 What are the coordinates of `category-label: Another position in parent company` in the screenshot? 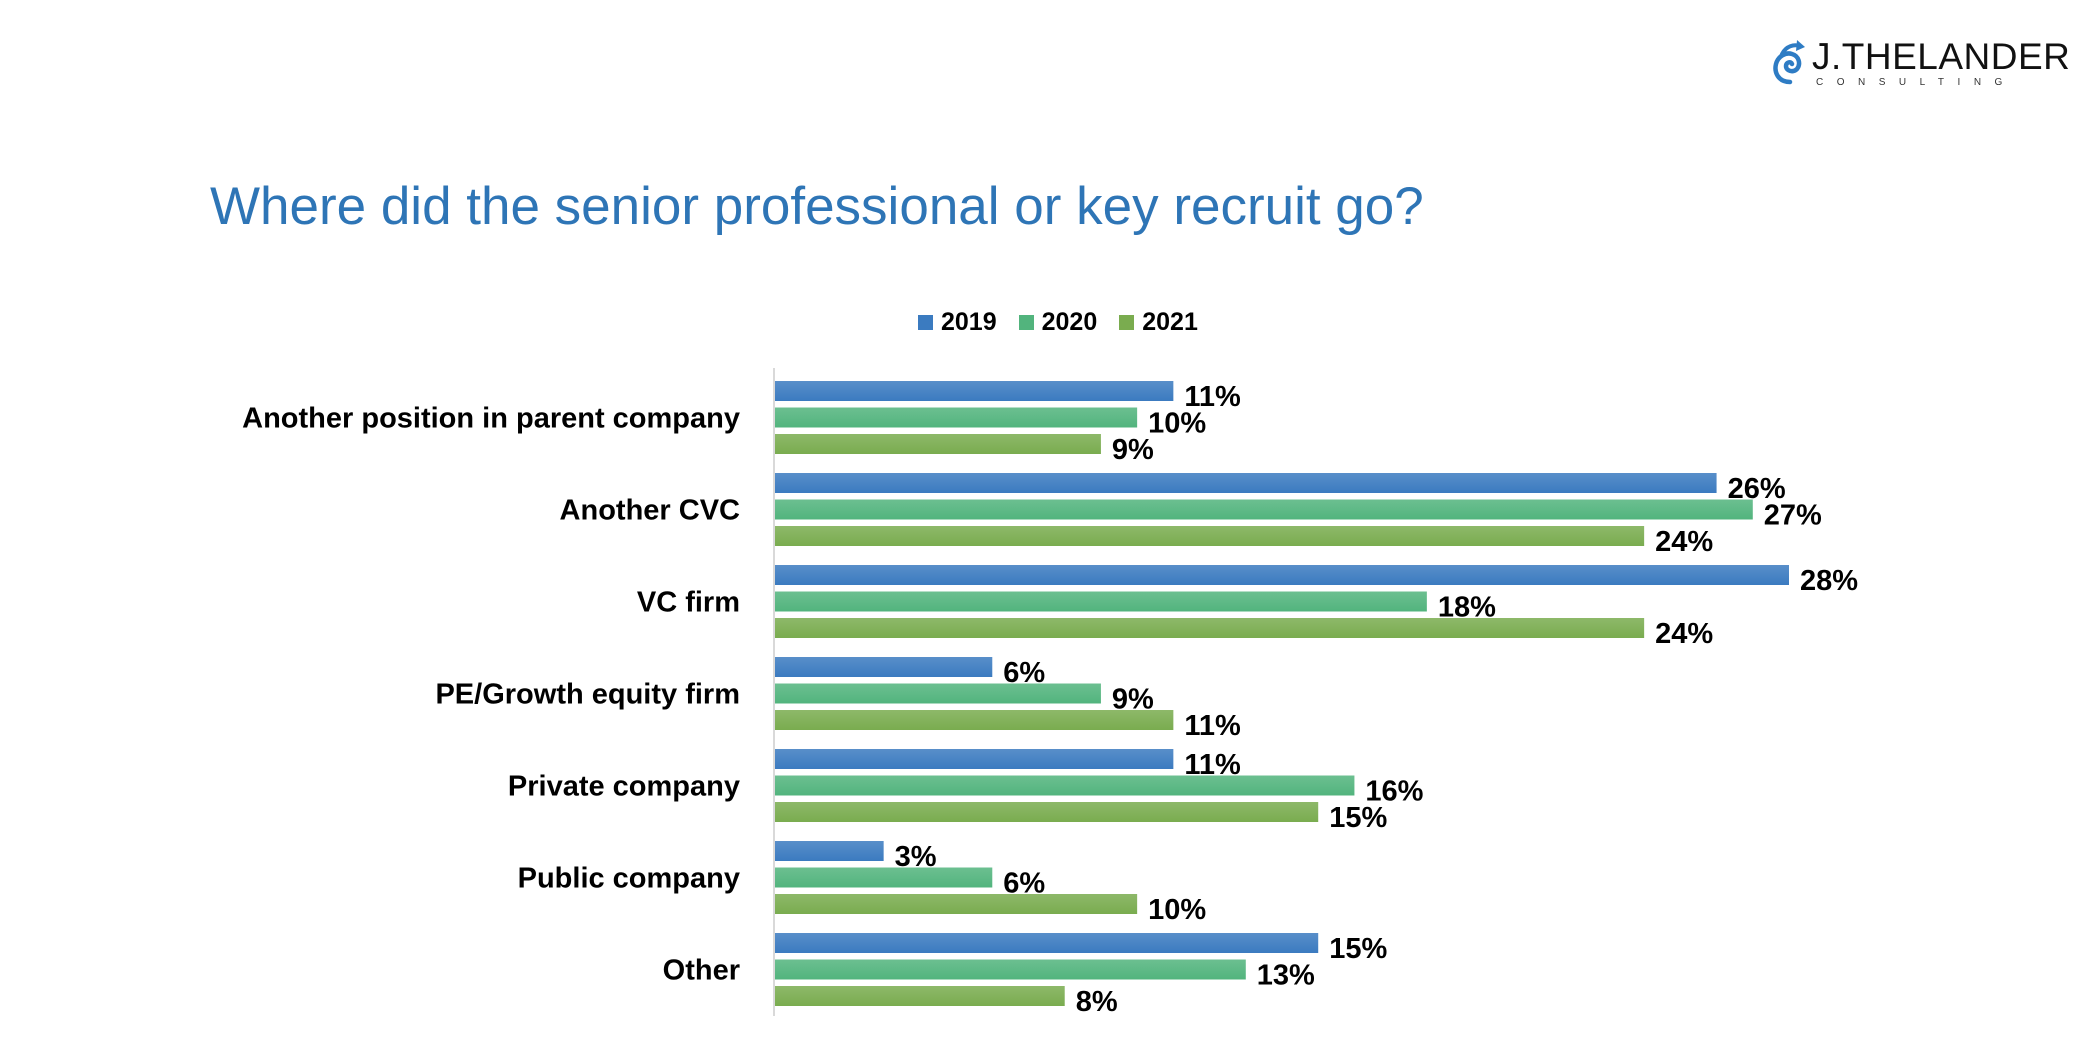 It's located at (491, 419).